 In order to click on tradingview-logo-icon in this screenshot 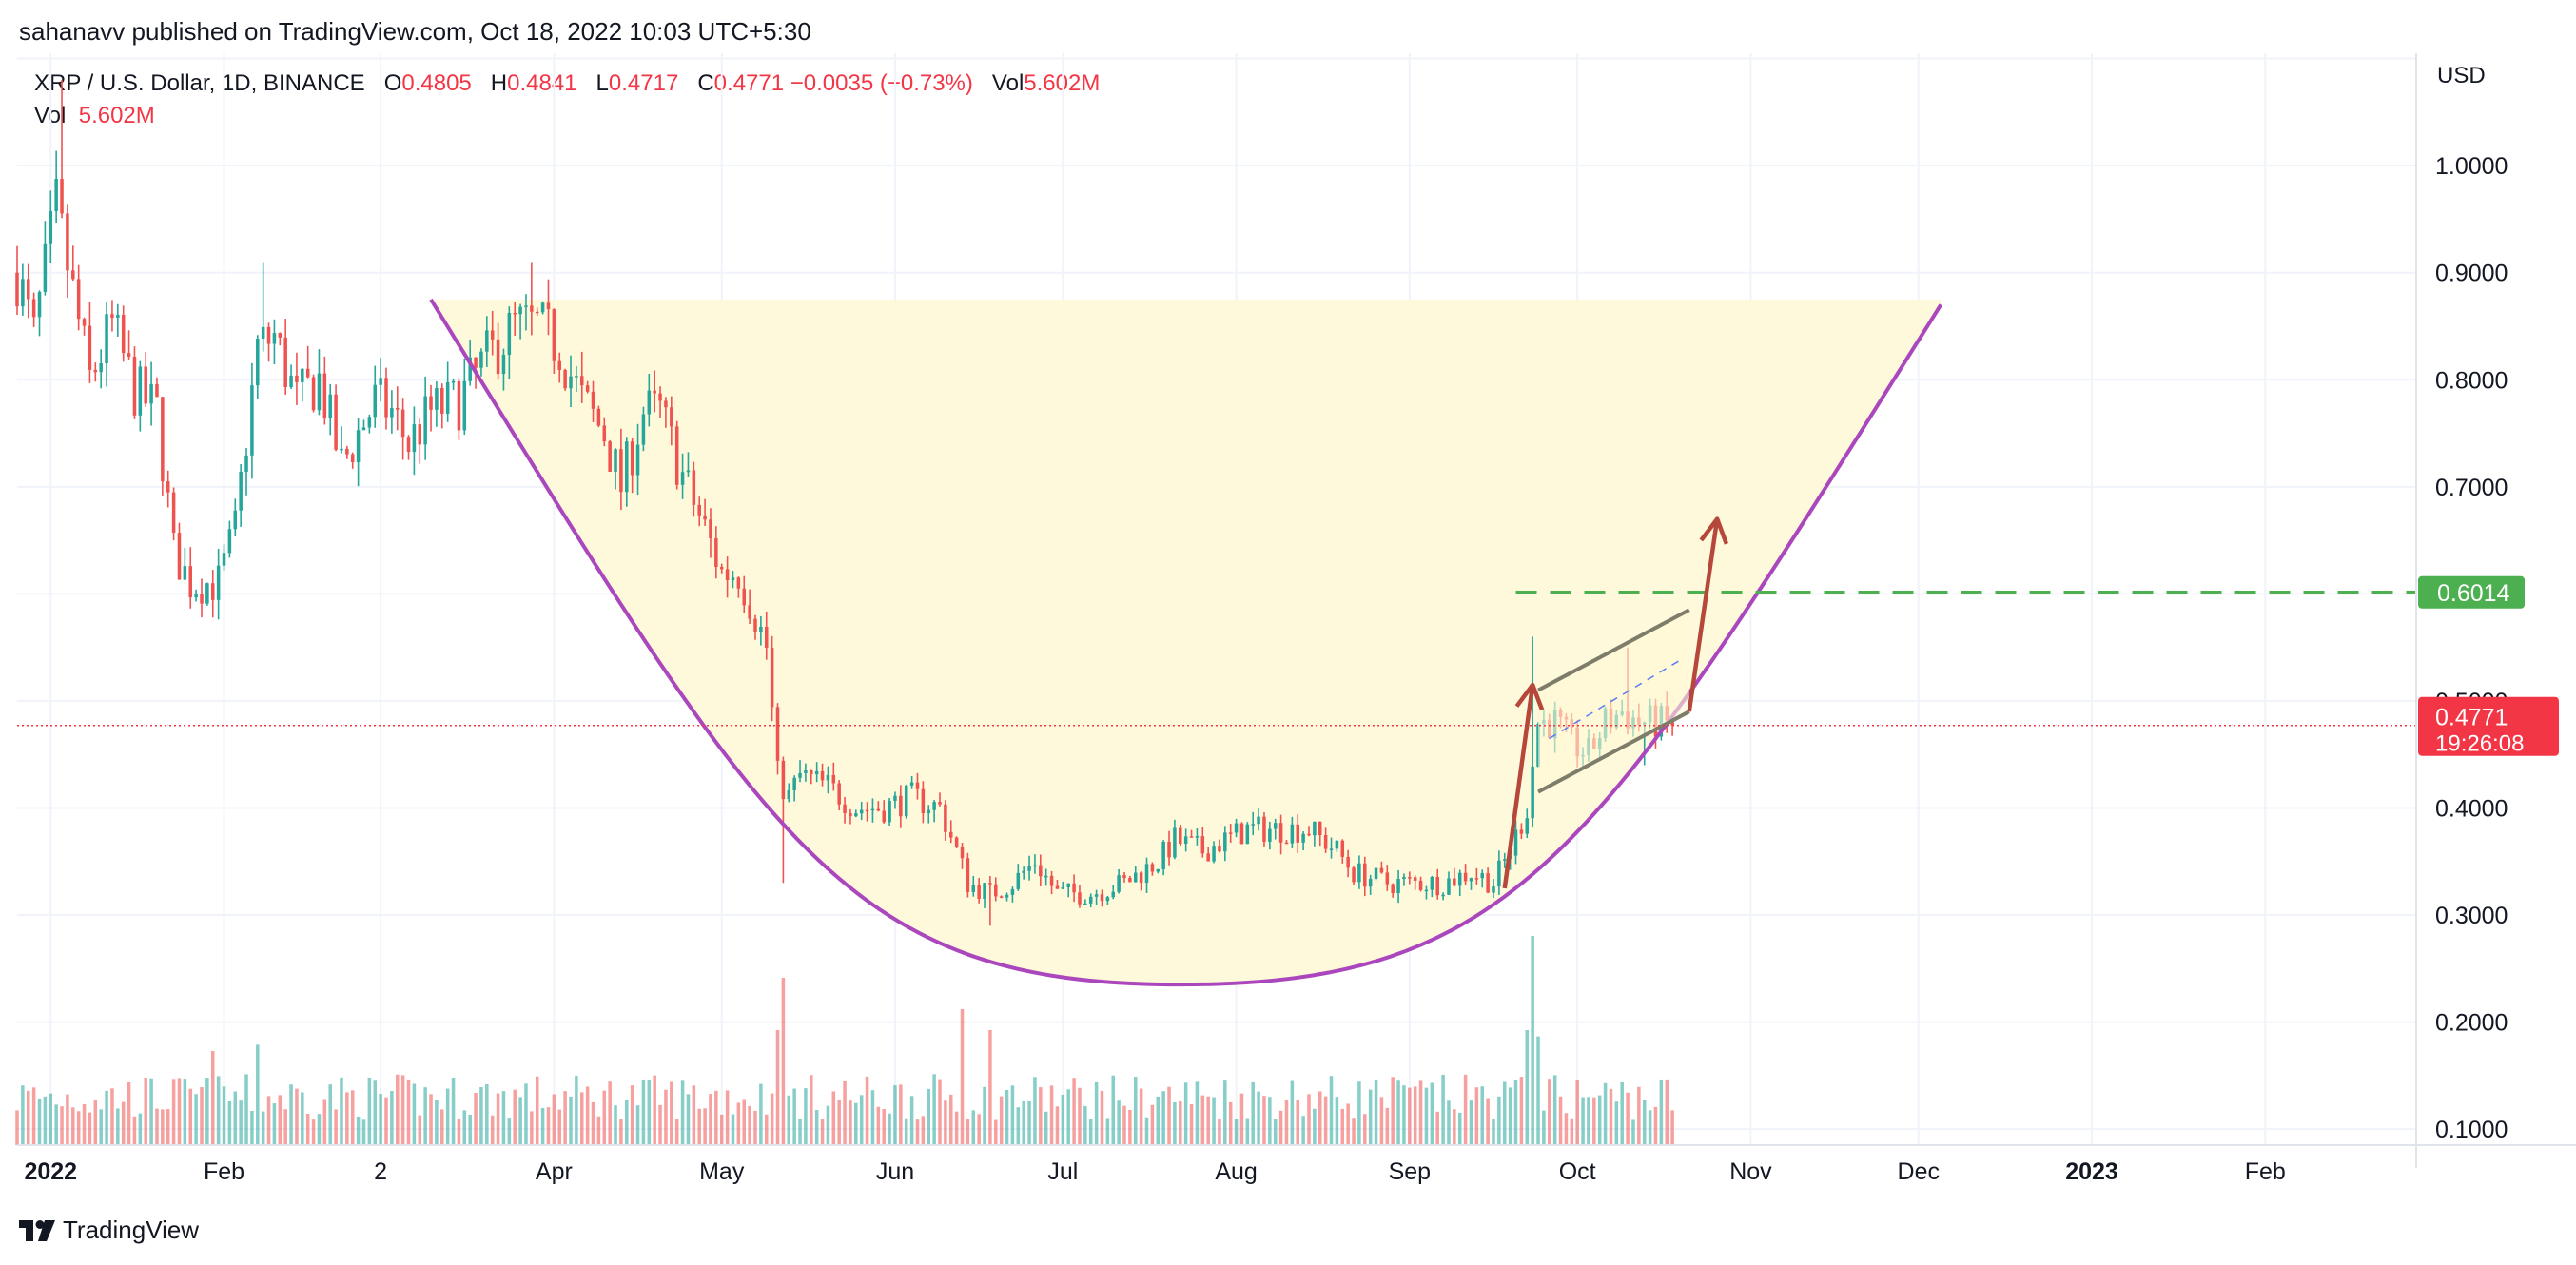, I will do `click(37, 1230)`.